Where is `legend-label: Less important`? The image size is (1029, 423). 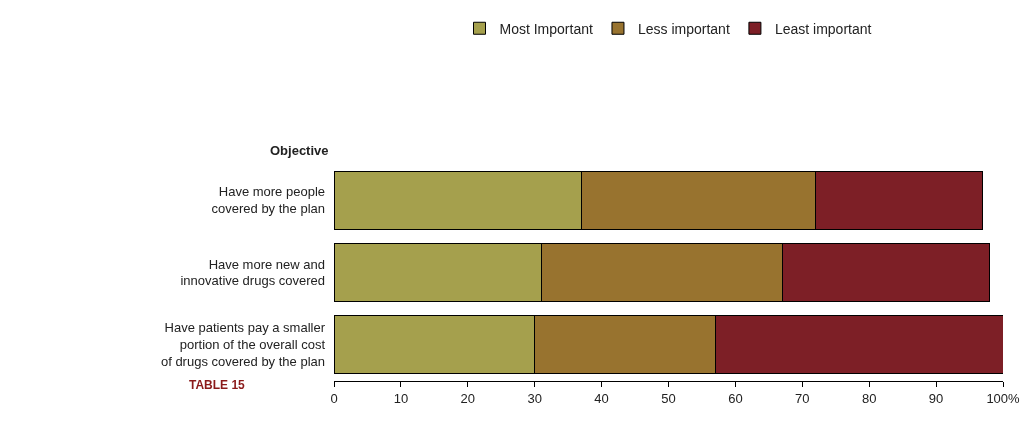
legend-label: Less important is located at coordinates (683, 28).